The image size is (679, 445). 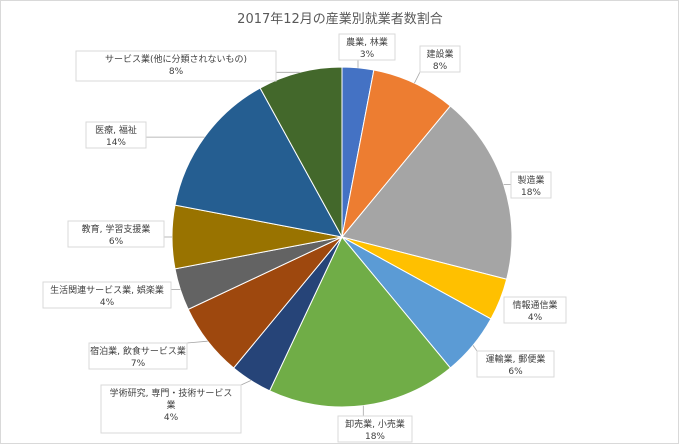 I want to click on data-label-category: サービス業(他に分類されないもの), so click(x=176, y=59).